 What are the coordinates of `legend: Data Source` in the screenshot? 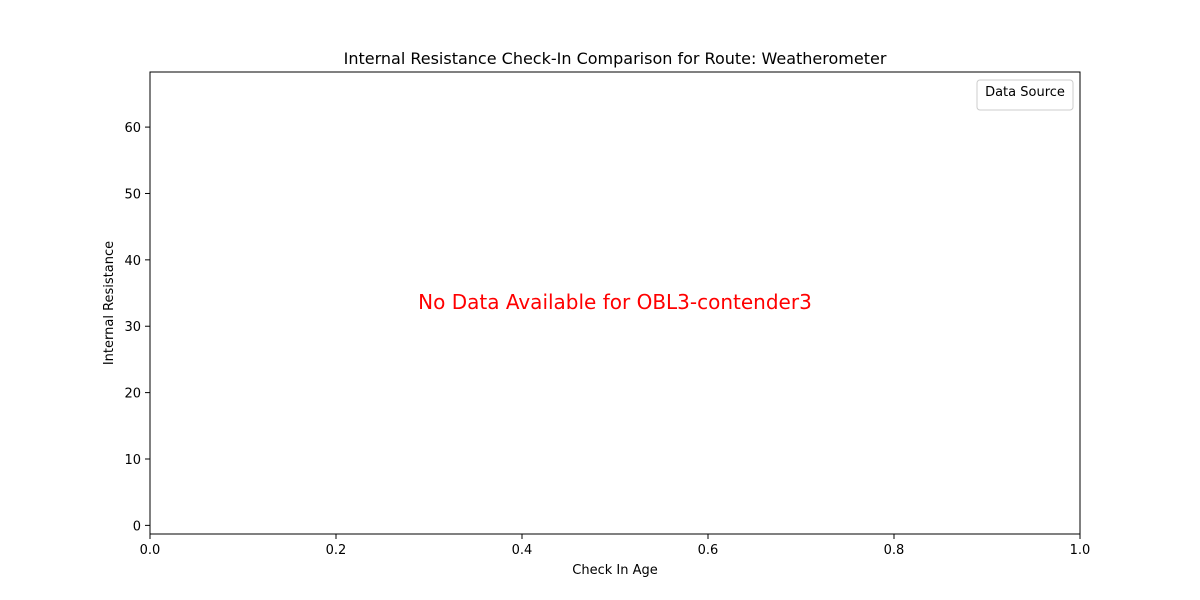 It's located at (1025, 95).